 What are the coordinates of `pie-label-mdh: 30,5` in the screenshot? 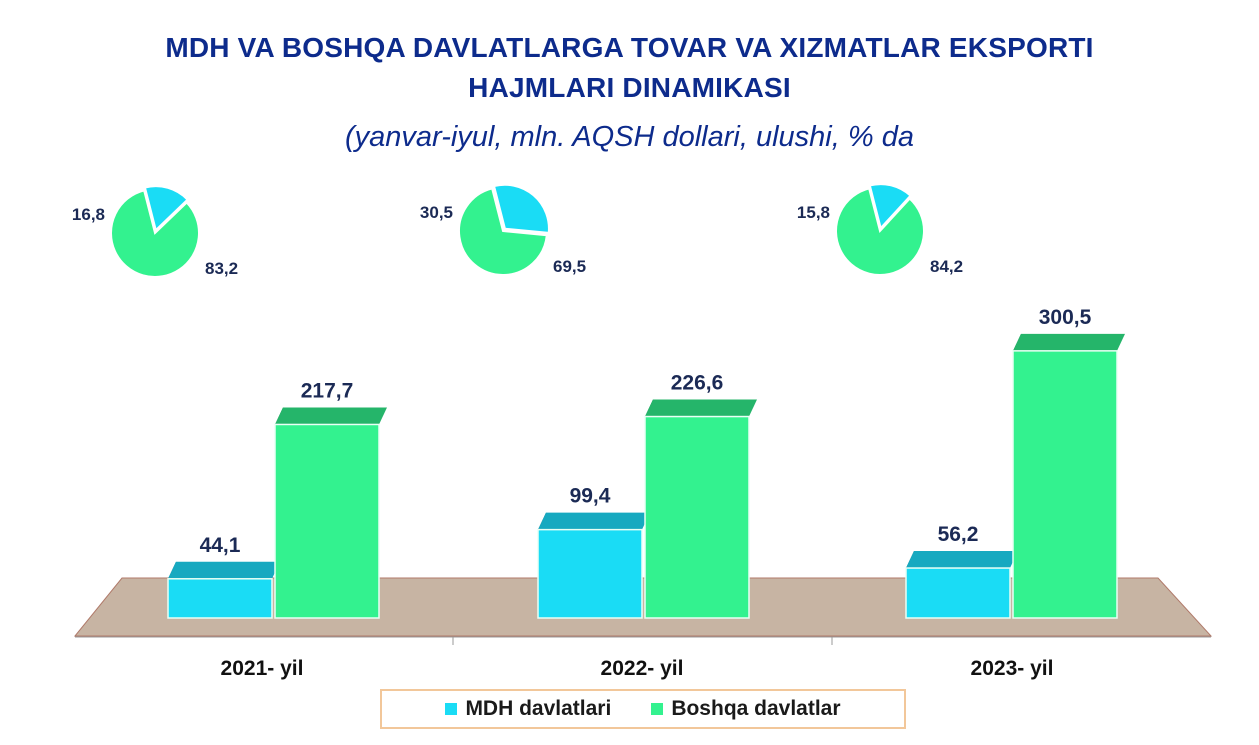 It's located at (436, 212).